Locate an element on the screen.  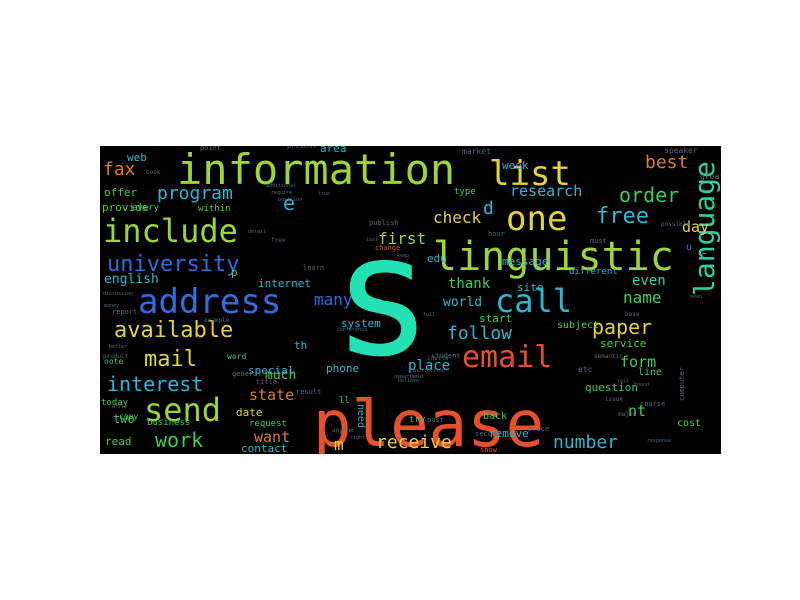
word-cloud-word: general is located at coordinates (247, 374).